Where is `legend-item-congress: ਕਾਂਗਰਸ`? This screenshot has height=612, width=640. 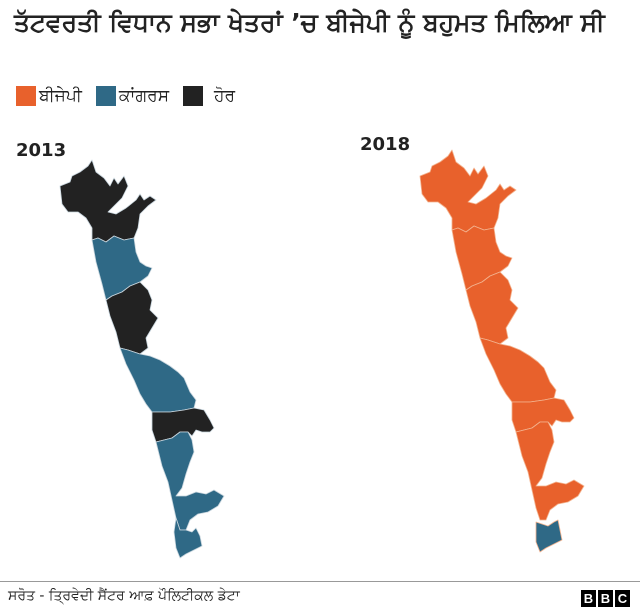
legend-item-congress: ਕਾਂਗਰਸ is located at coordinates (132, 96).